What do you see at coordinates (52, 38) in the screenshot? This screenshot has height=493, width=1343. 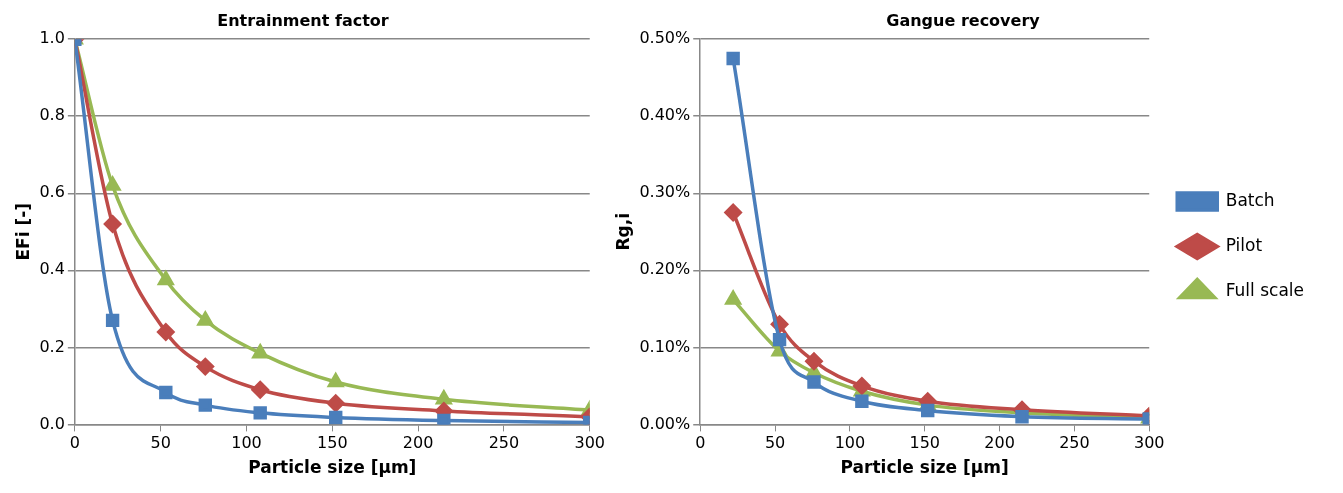 I see `y-tick-label: 1.0` at bounding box center [52, 38].